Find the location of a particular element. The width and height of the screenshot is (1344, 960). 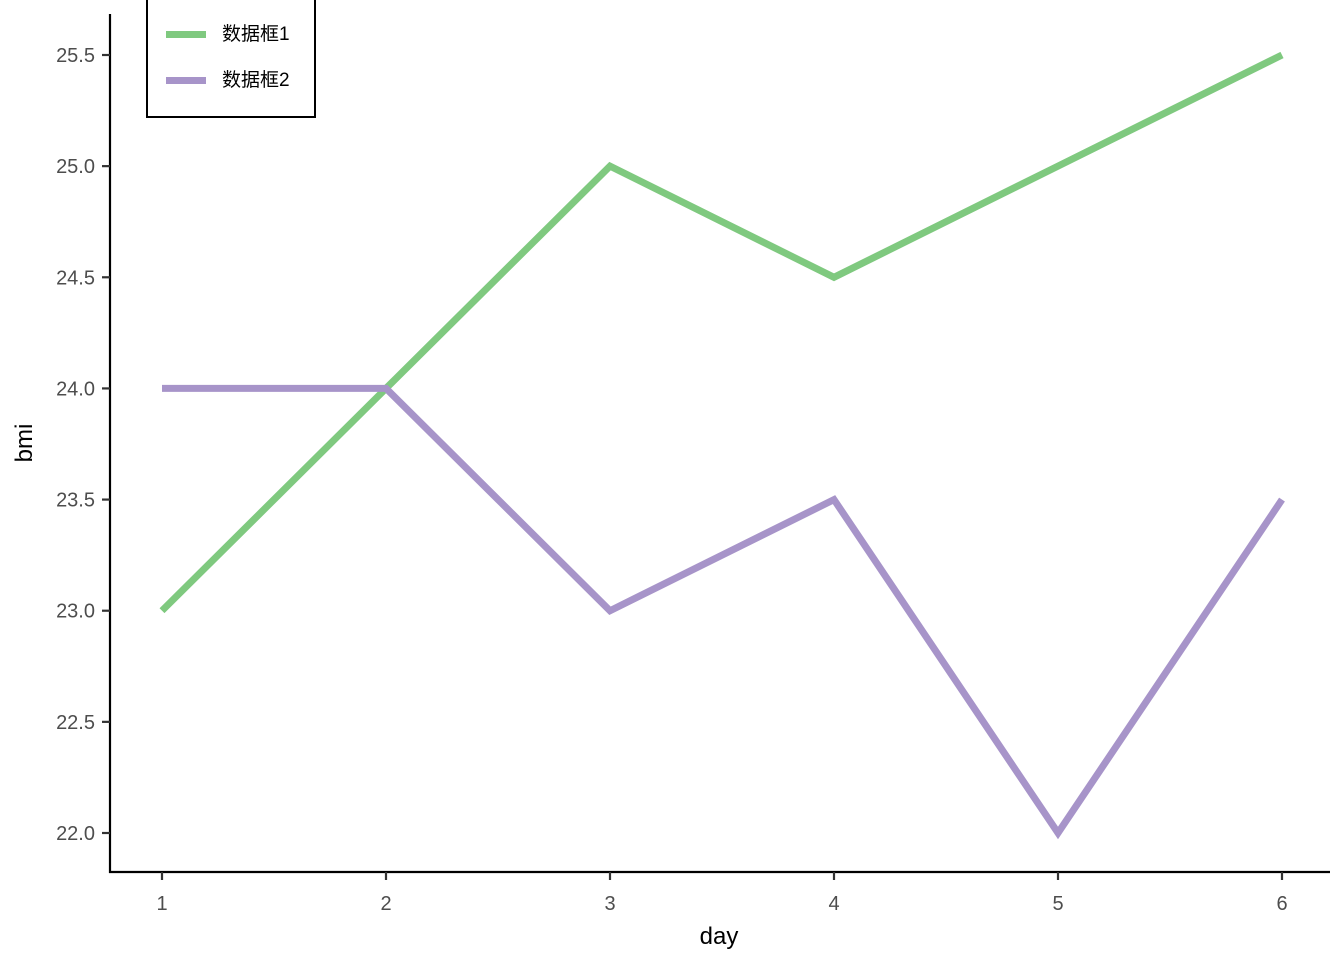

x-tick-label: 5 is located at coordinates (1057, 904).